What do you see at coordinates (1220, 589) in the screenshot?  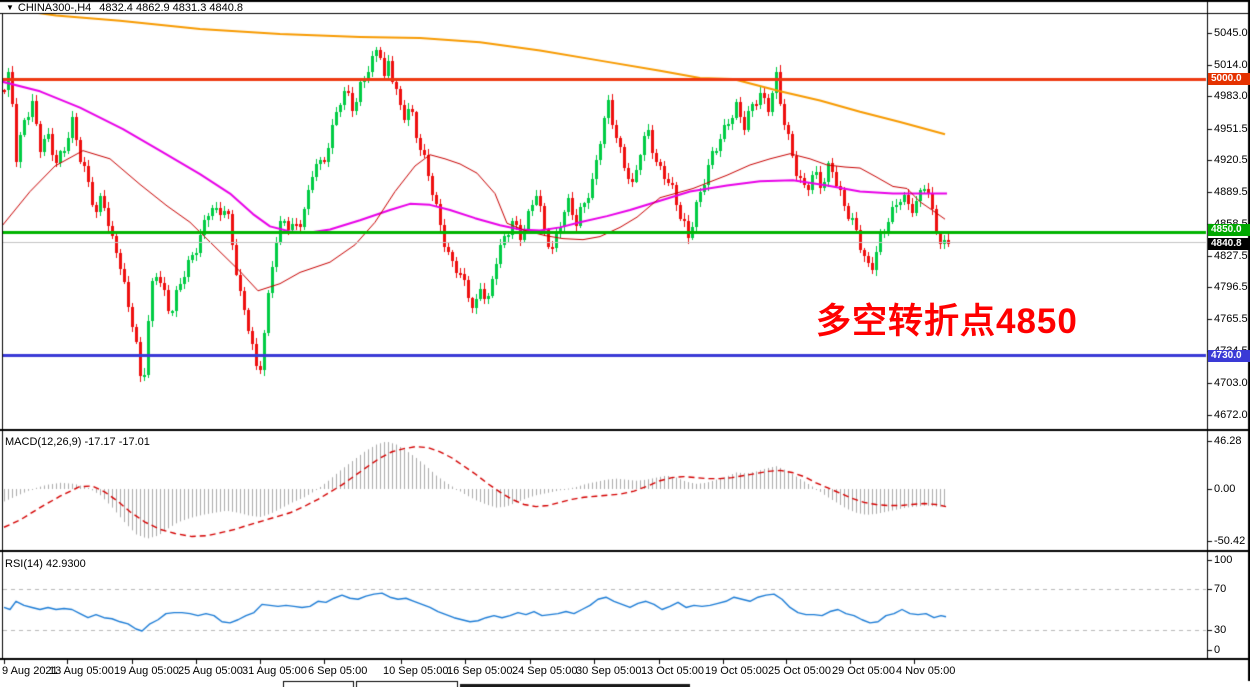 I see `rsi-axis-label: 70` at bounding box center [1220, 589].